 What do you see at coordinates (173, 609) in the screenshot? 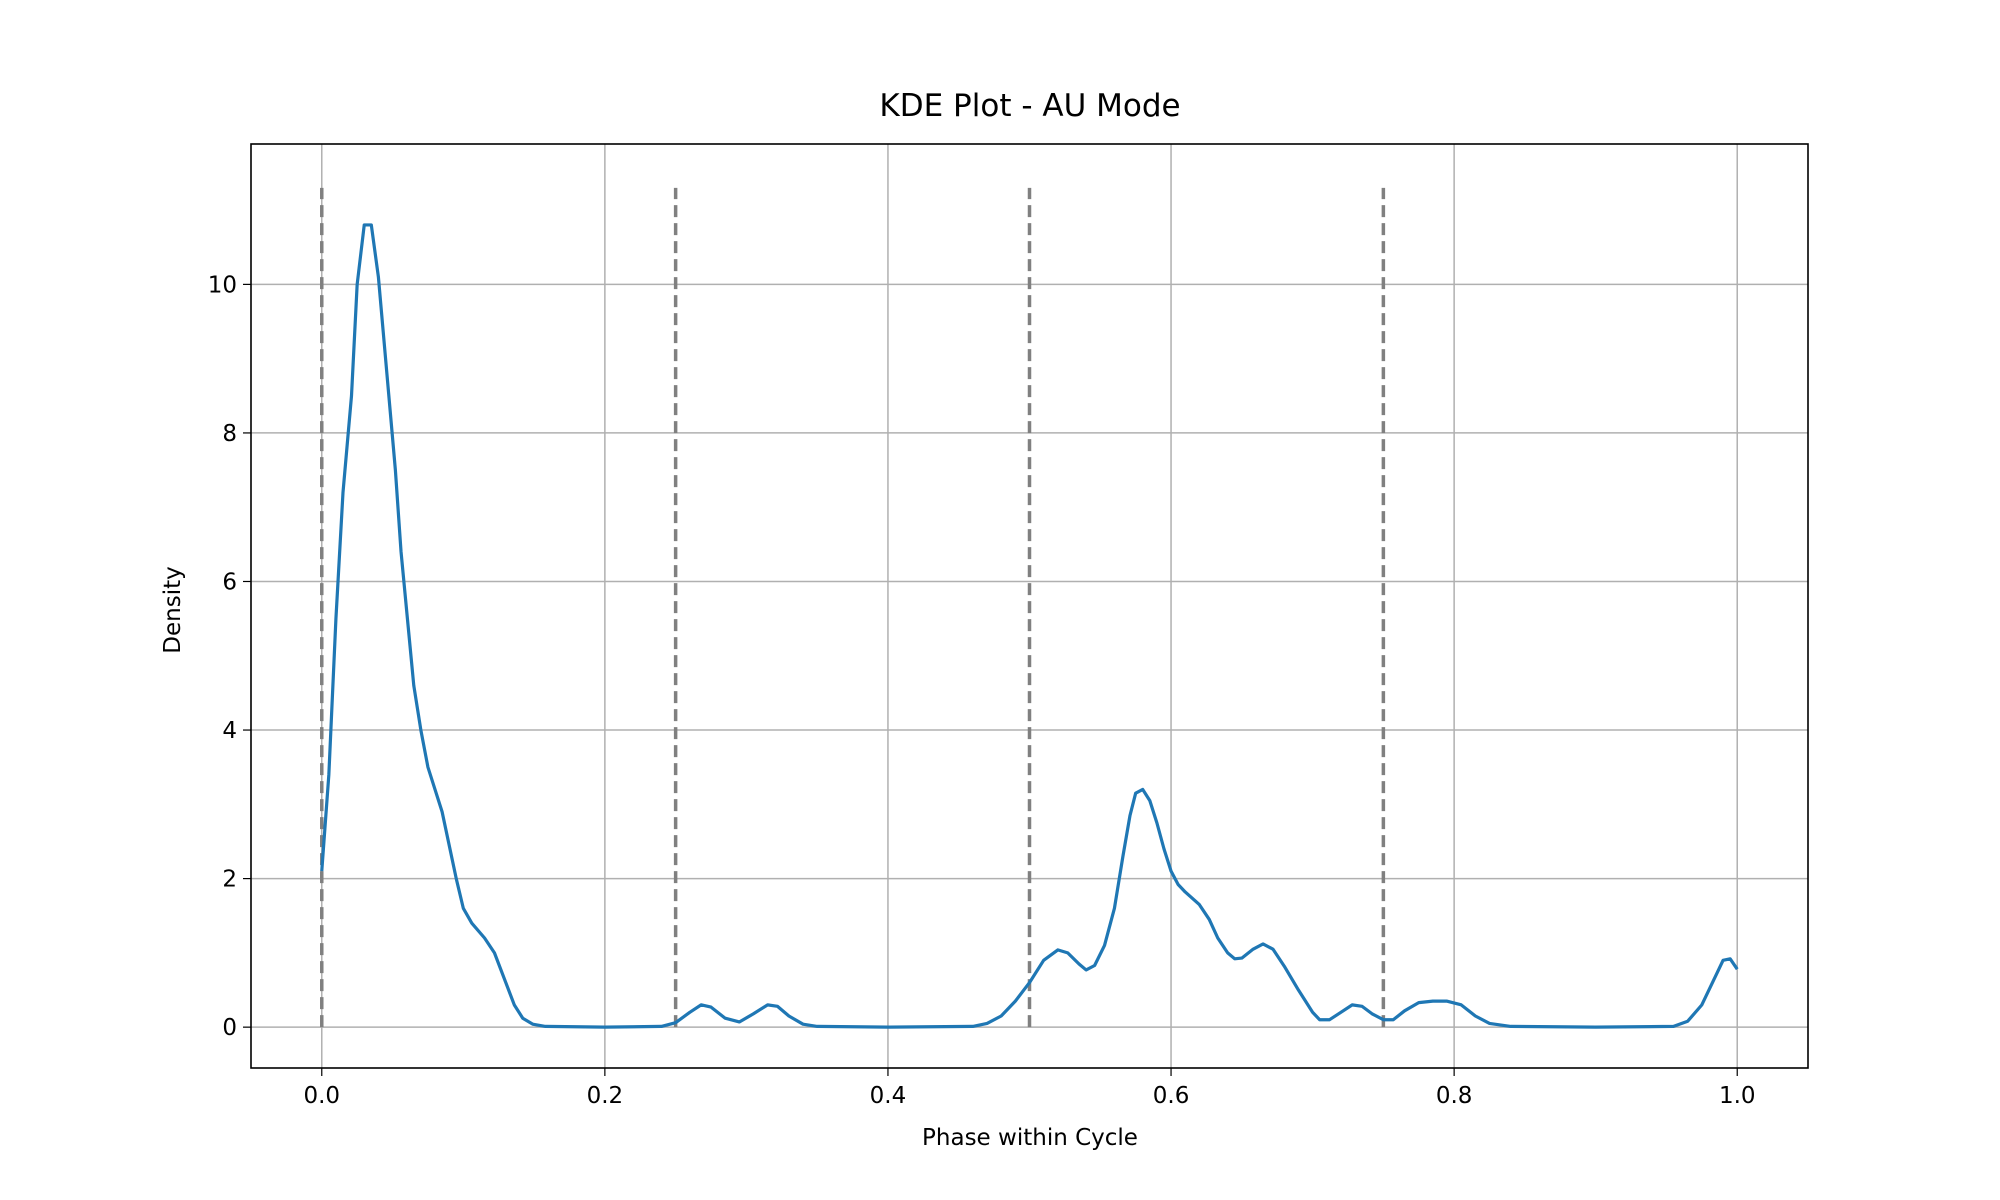
I see `y-axis-label: Density` at bounding box center [173, 609].